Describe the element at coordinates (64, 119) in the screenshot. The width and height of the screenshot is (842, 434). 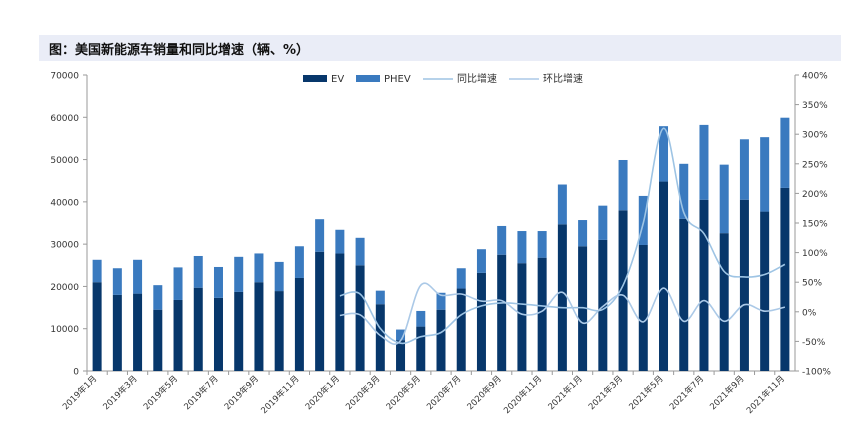
I see `left-y-tick-label: 60000` at that location.